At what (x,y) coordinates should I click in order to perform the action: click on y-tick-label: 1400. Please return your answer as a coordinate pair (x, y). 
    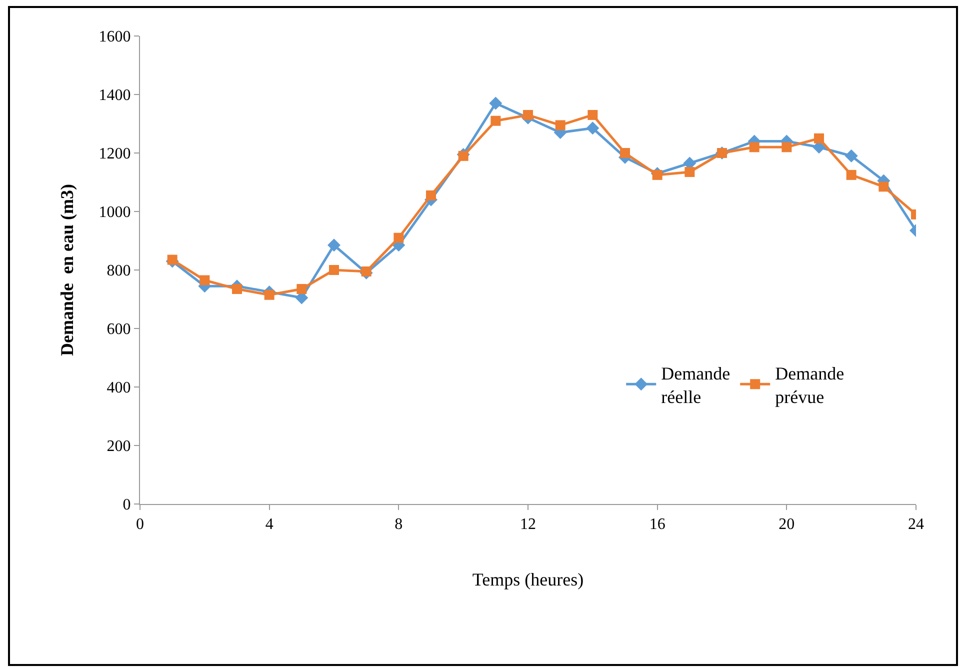
    Looking at the image, I should click on (114, 95).